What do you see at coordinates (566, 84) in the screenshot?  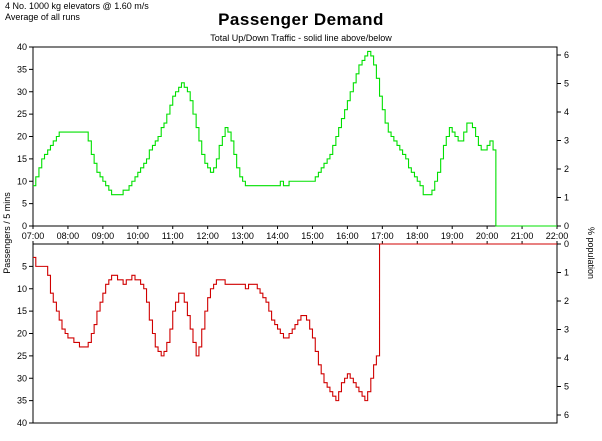 I see `upper-right-tick-label: 5` at bounding box center [566, 84].